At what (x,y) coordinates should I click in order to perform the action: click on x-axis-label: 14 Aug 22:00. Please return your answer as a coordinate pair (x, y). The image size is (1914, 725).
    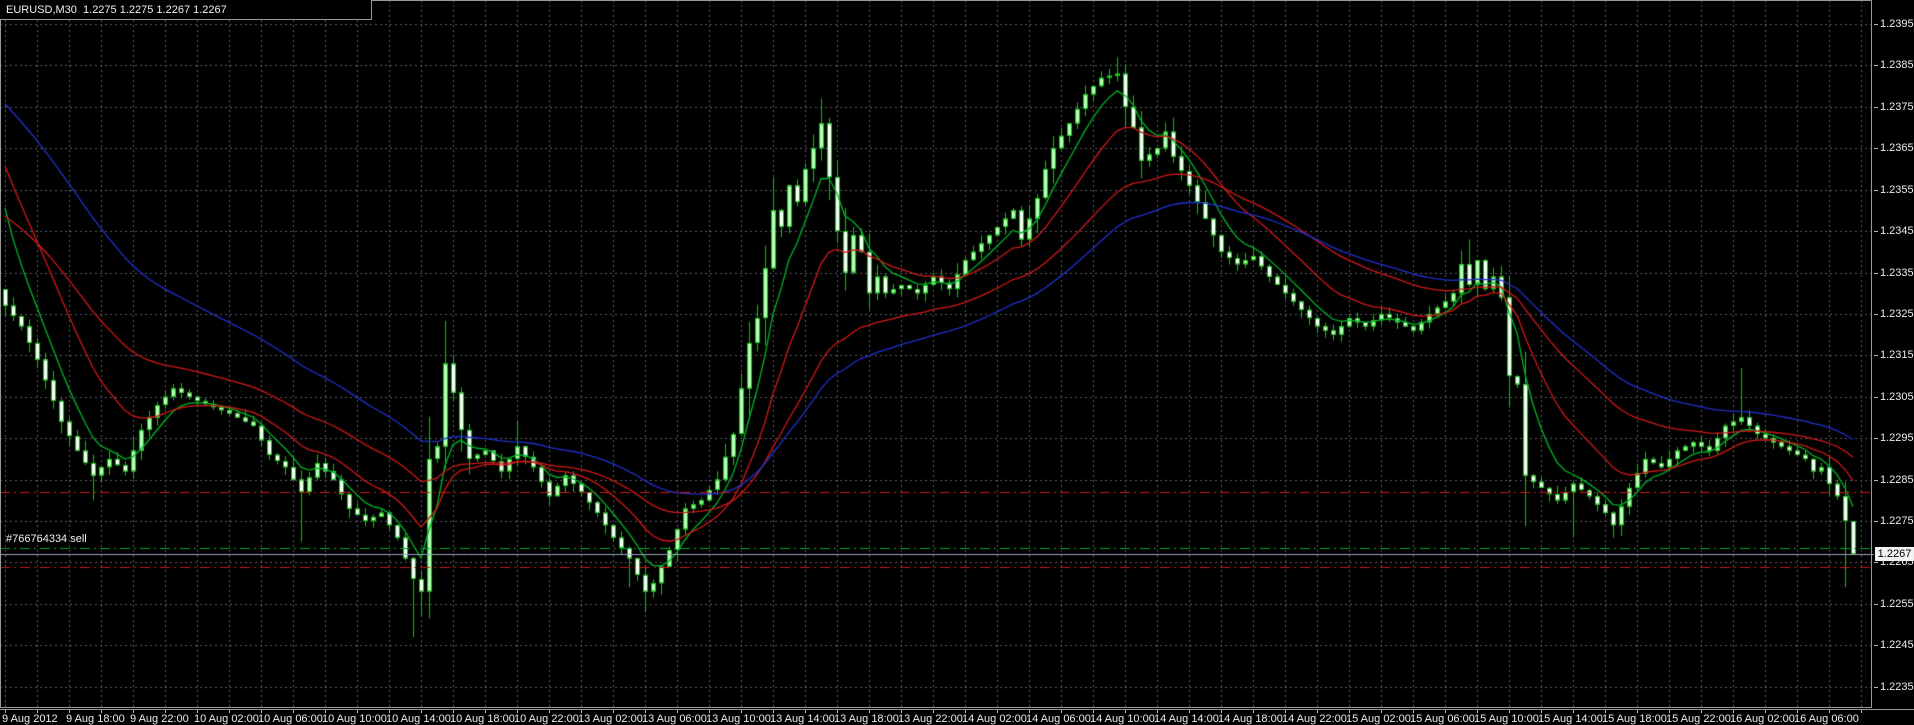
    Looking at the image, I should click on (1314, 719).